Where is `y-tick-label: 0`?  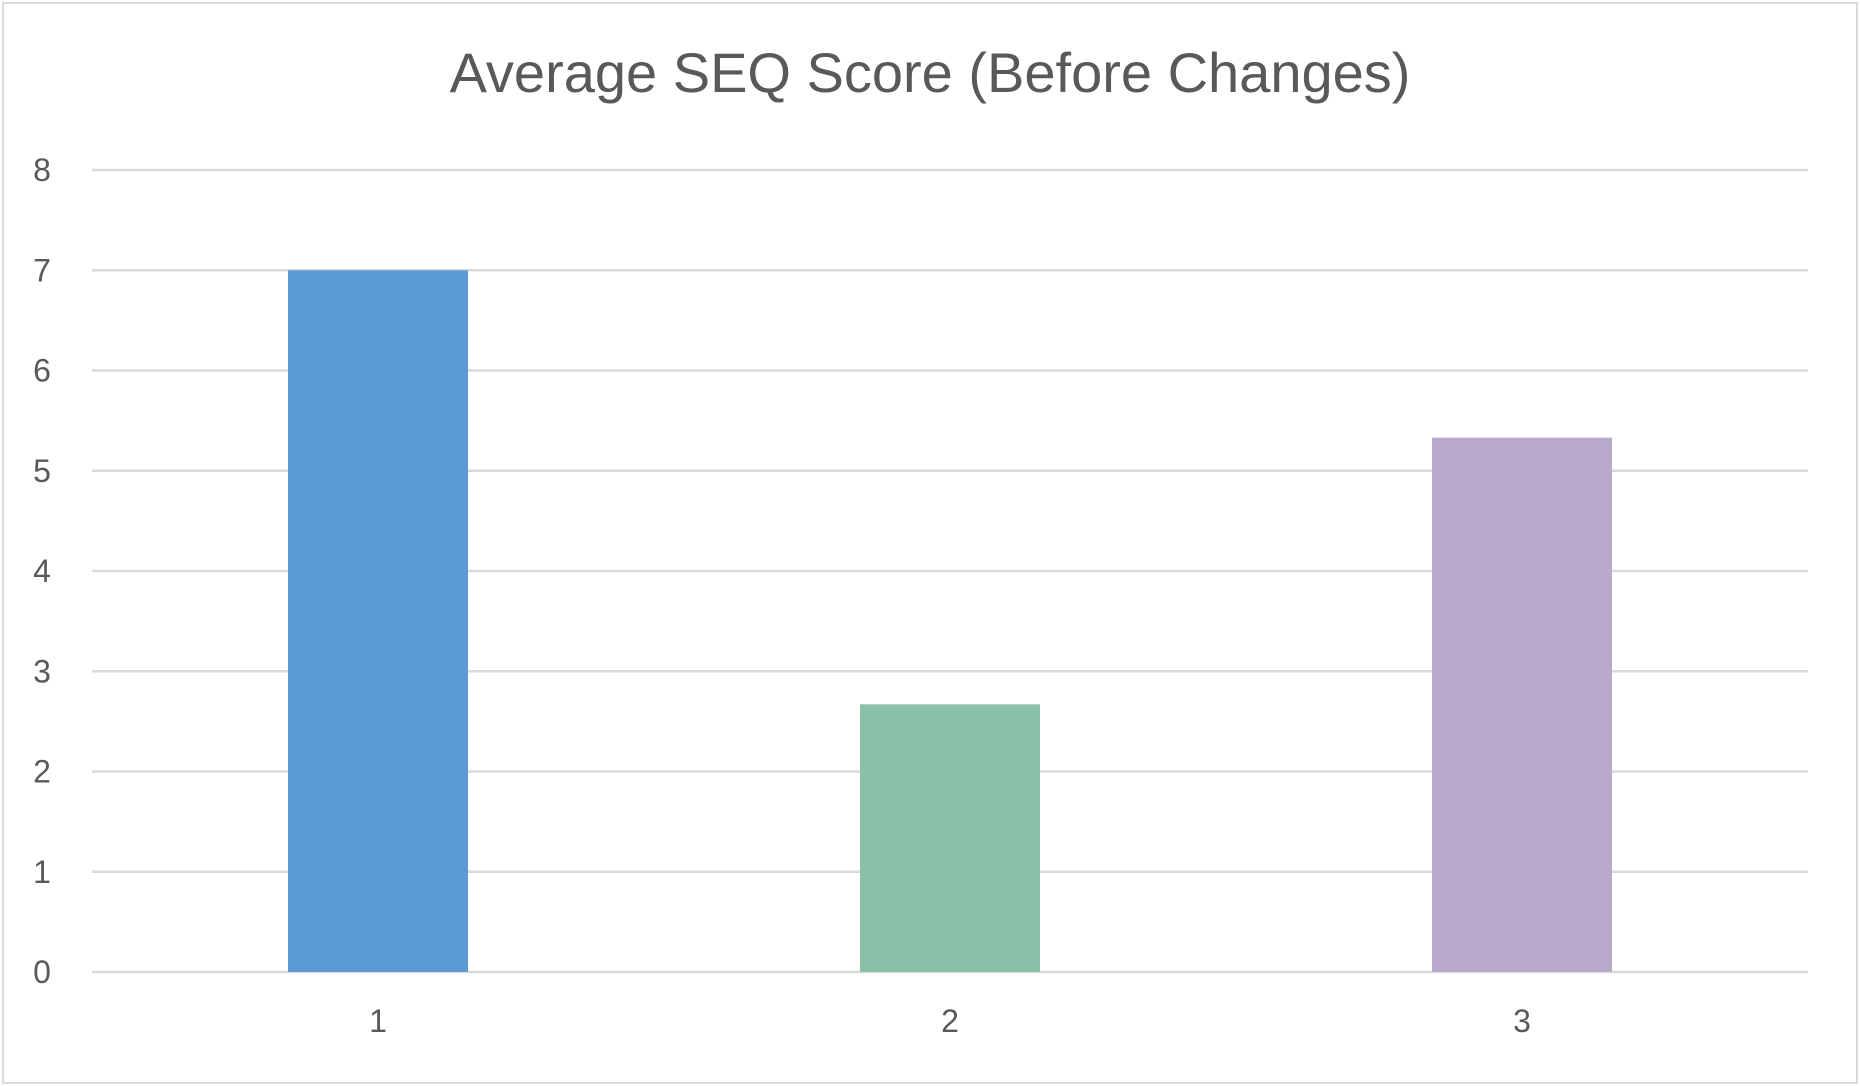 y-tick-label: 0 is located at coordinates (42, 972).